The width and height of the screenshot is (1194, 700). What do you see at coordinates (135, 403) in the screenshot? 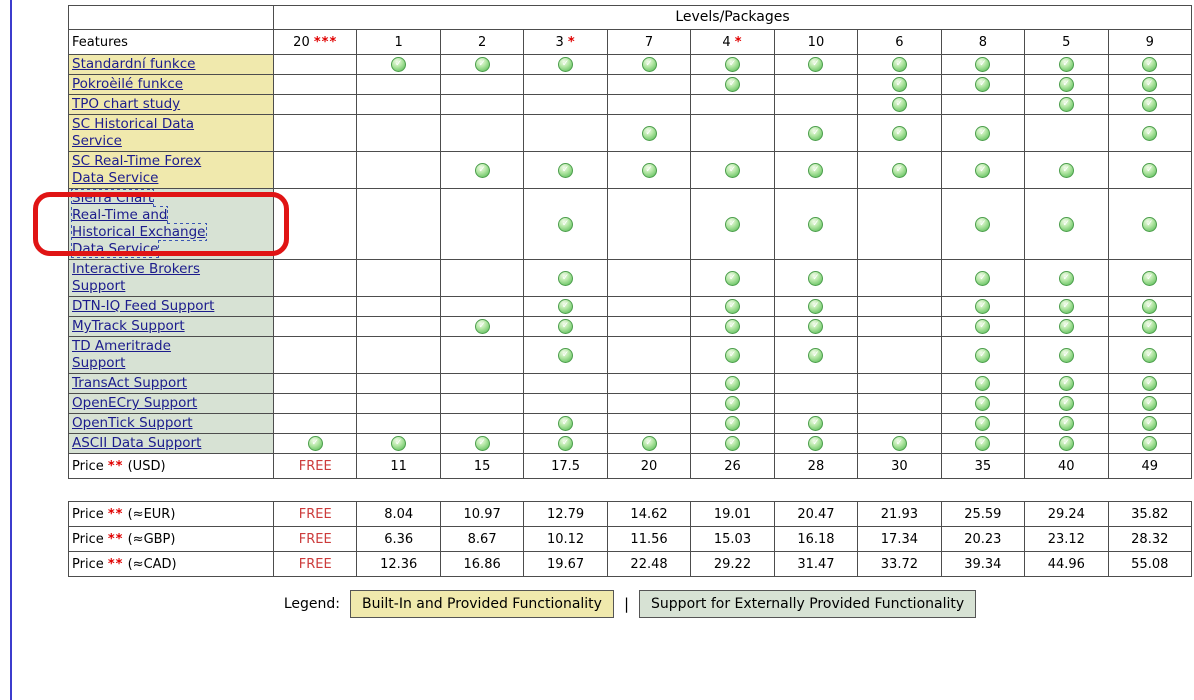
I see `feature-link: OpenECry Support` at bounding box center [135, 403].